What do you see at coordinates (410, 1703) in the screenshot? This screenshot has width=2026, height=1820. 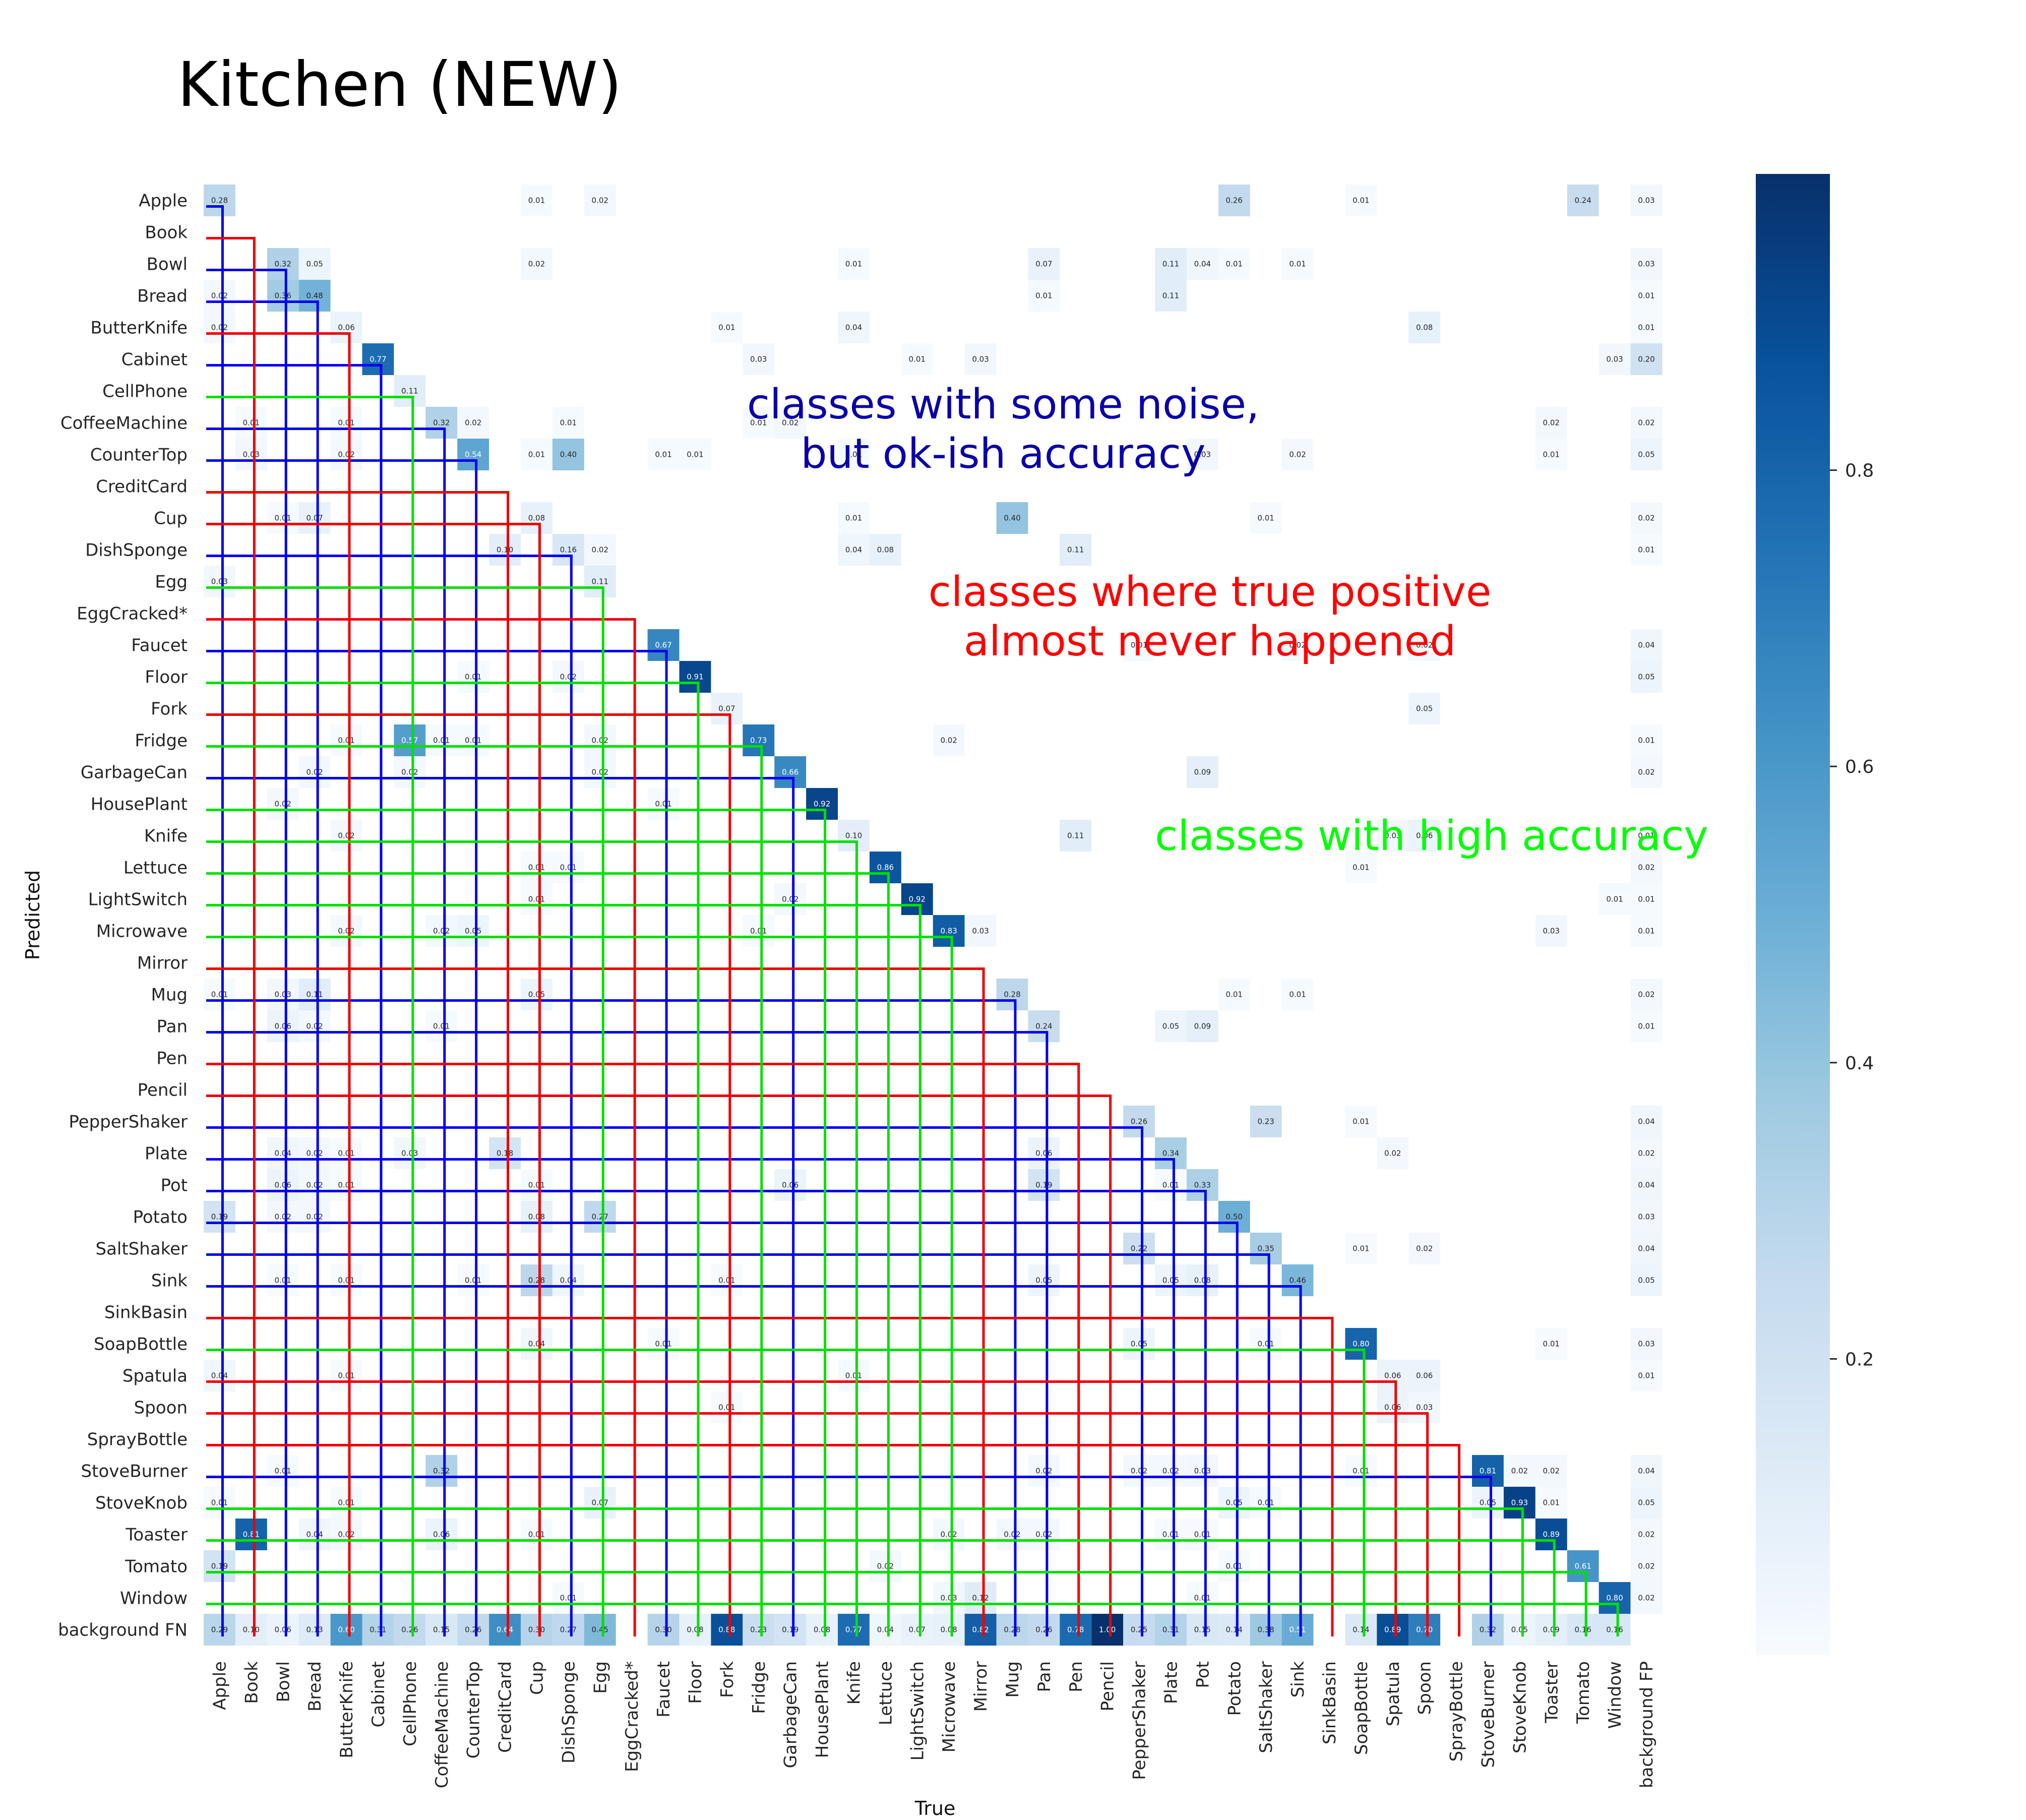 I see `column-tick-label: CellPhone` at bounding box center [410, 1703].